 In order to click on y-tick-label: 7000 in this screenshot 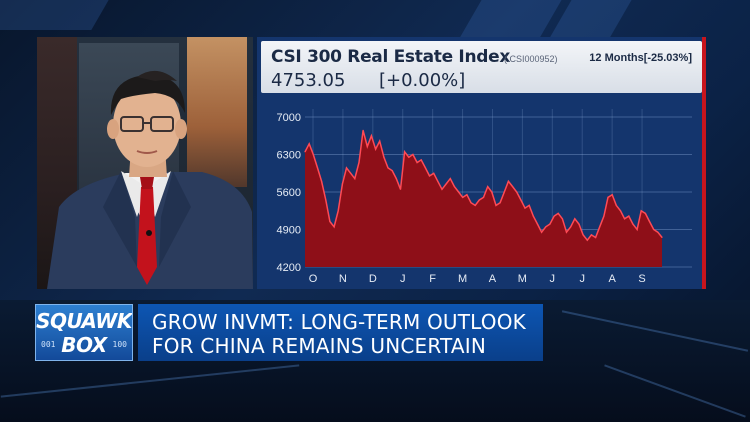, I will do `click(289, 118)`.